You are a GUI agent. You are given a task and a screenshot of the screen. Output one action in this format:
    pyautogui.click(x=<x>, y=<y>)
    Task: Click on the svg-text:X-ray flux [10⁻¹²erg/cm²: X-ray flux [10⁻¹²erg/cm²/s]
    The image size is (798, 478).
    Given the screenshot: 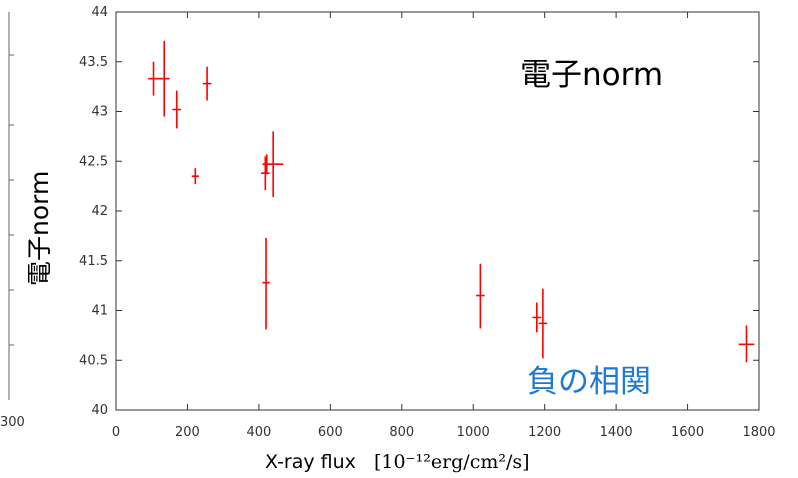 What is the action you would take?
    pyautogui.click(x=397, y=462)
    